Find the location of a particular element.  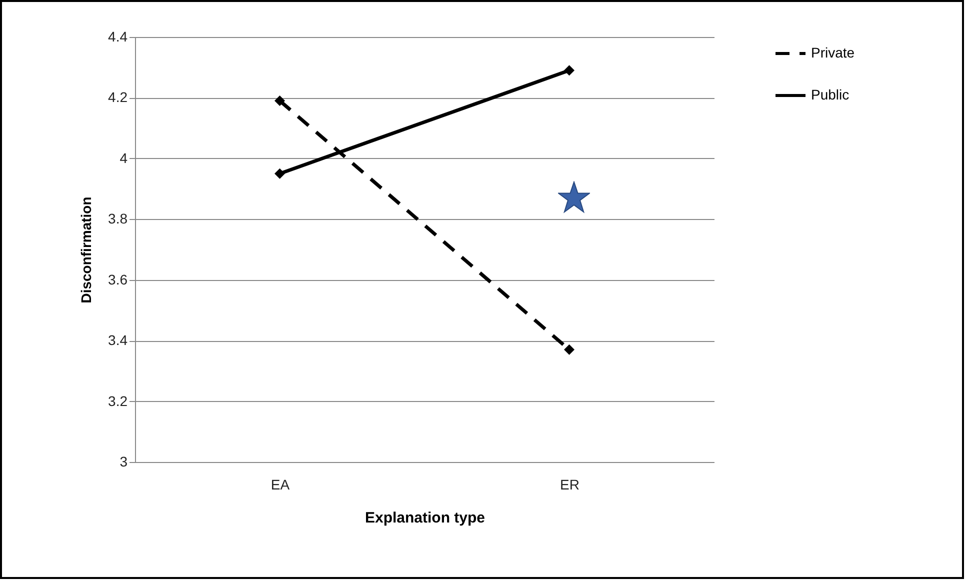

x-tick-label: EA is located at coordinates (280, 484).